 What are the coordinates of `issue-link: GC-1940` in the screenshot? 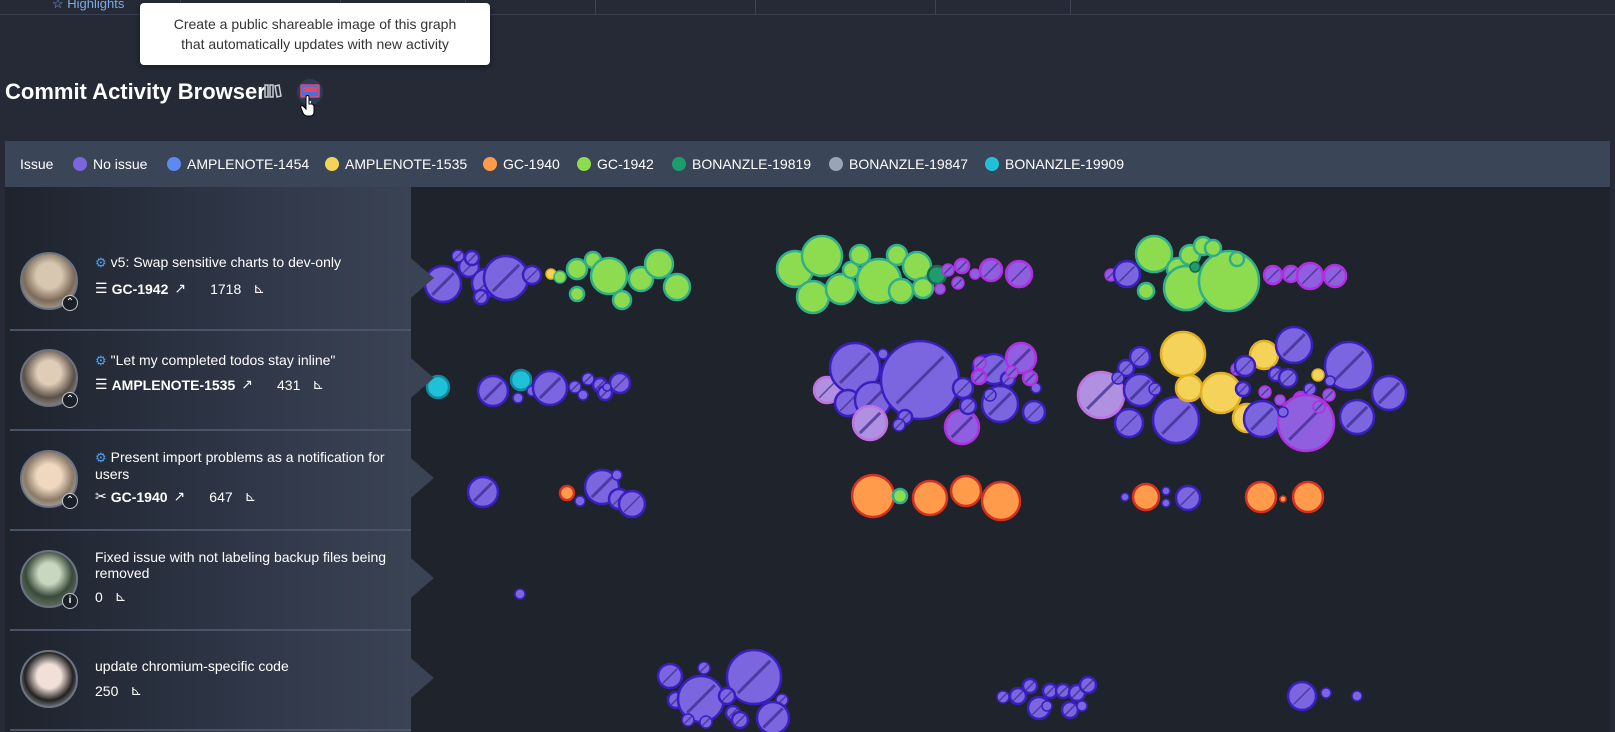 It's located at (139, 496).